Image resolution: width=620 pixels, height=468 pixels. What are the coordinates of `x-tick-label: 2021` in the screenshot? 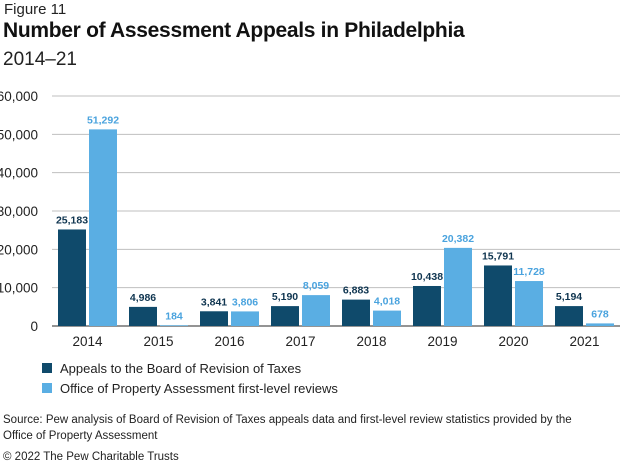 It's located at (584, 341).